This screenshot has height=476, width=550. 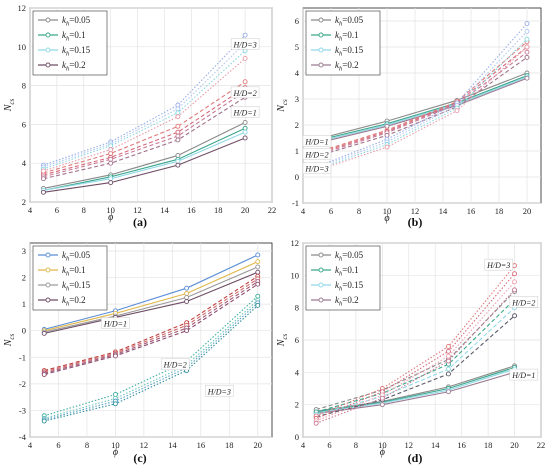 I want to click on series-line-hd1-kh-0.05, so click(x=422, y=106).